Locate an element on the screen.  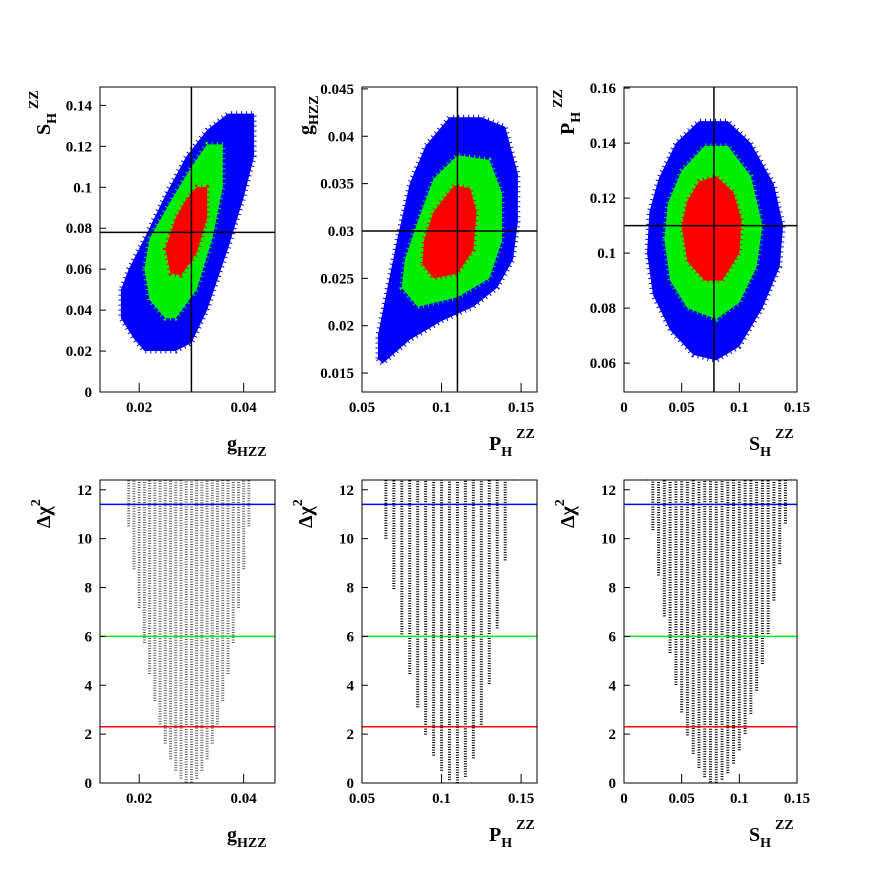
y-tick-label: 0.015 is located at coordinates (337, 374).